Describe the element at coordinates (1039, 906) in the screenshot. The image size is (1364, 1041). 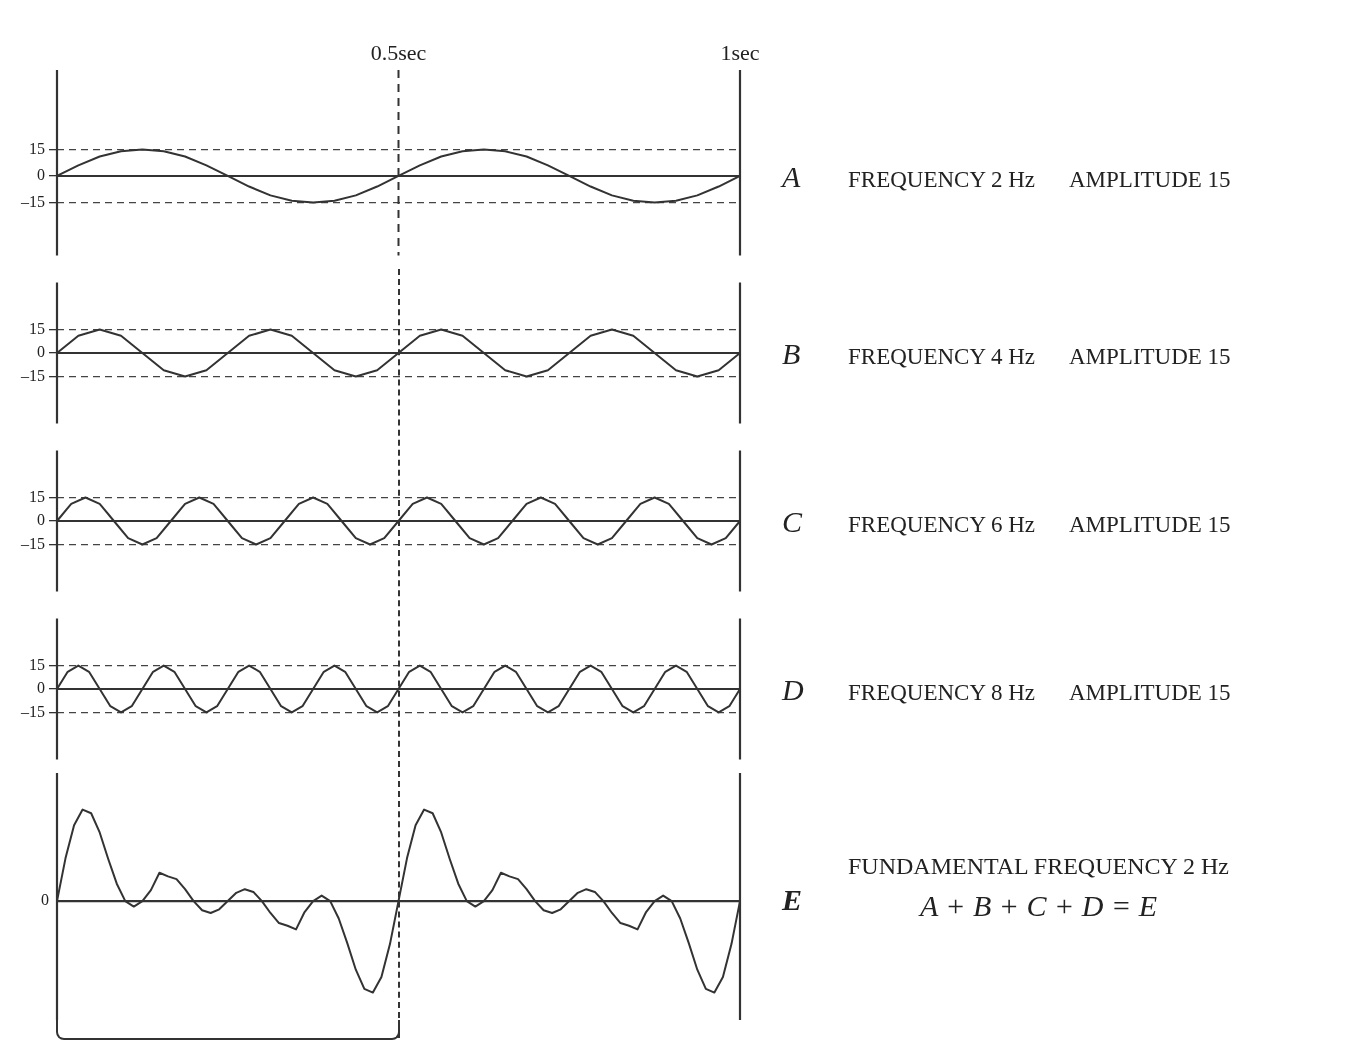
I see `text: A + B + C + D = E` at that location.